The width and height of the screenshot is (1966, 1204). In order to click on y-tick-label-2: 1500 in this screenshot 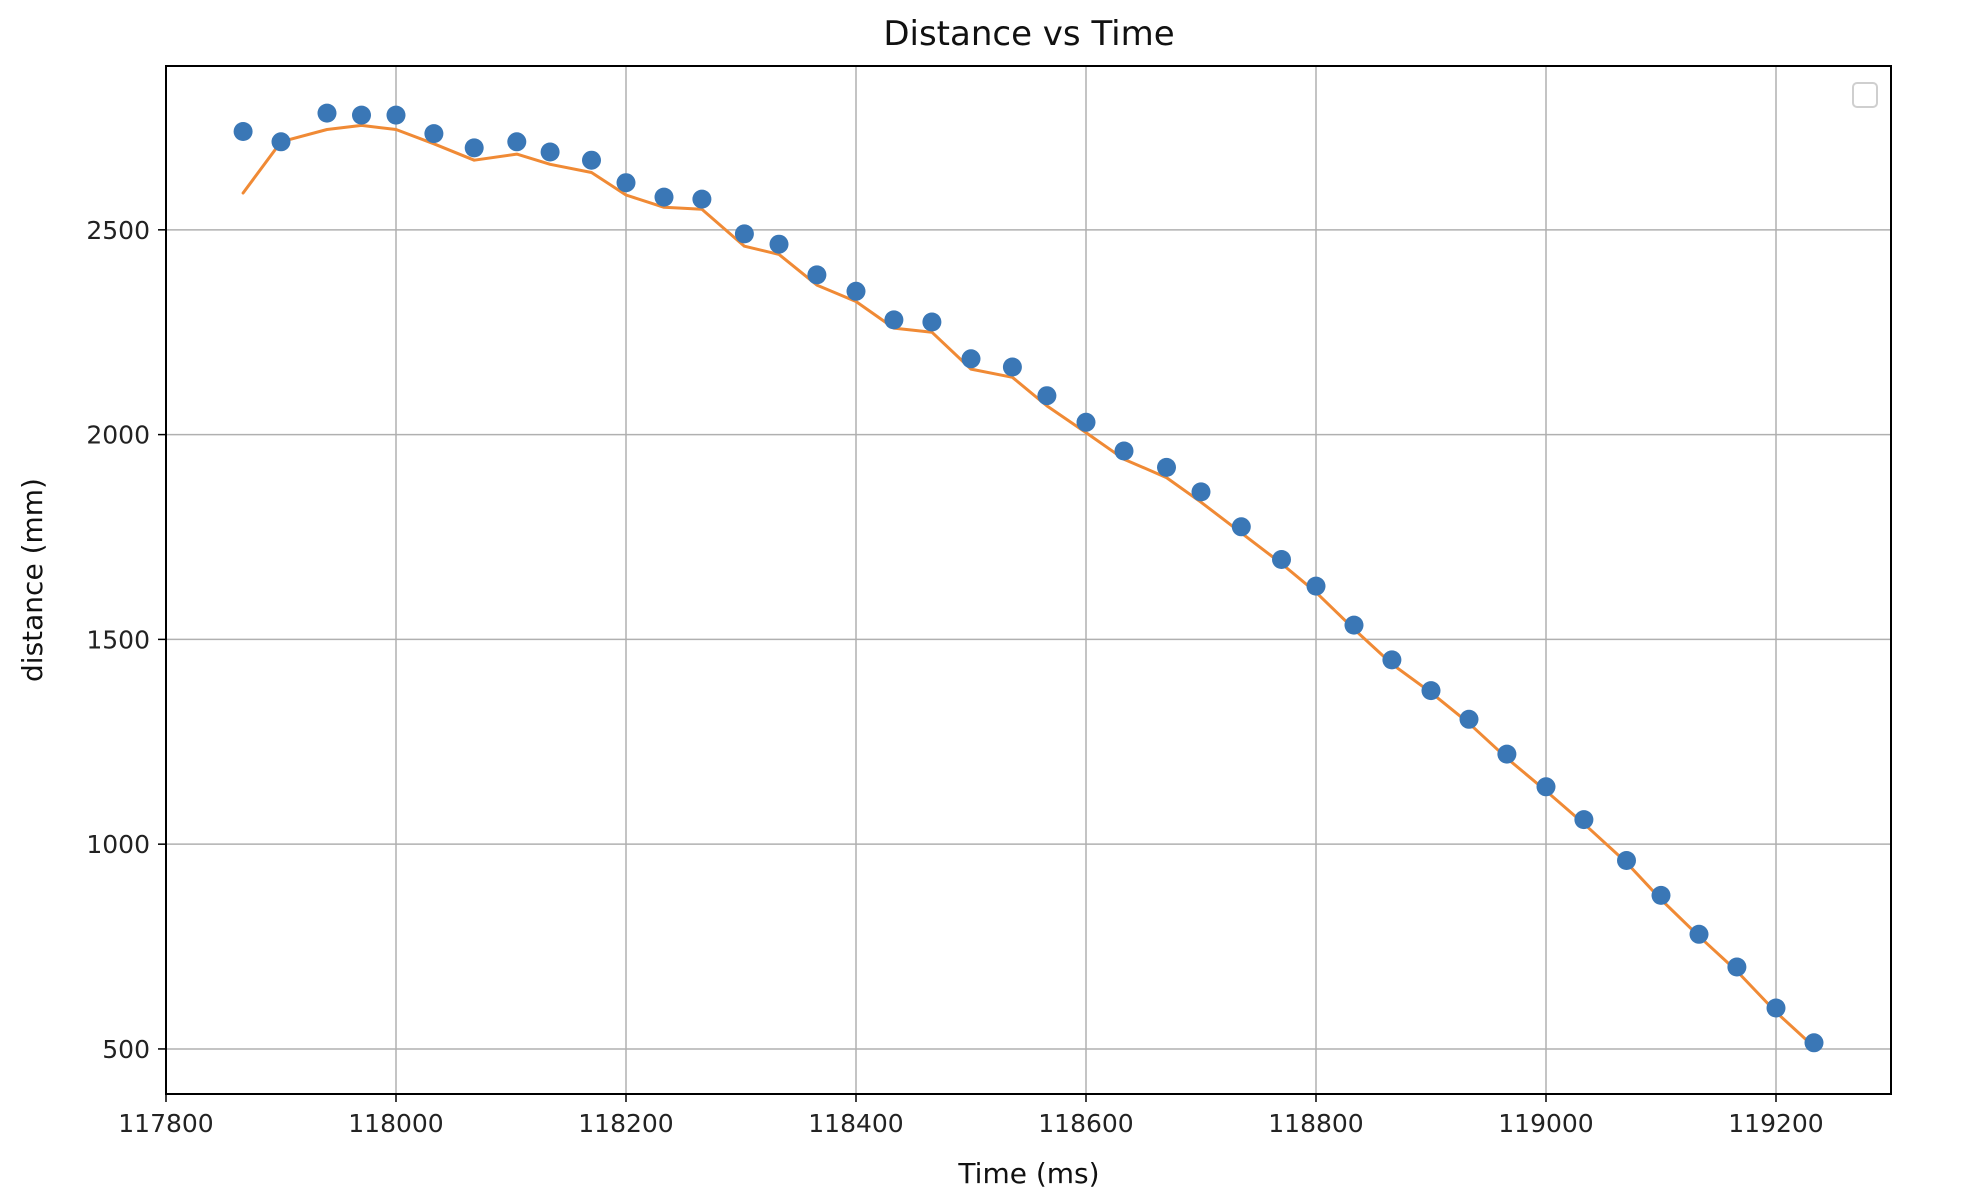, I will do `click(118, 639)`.